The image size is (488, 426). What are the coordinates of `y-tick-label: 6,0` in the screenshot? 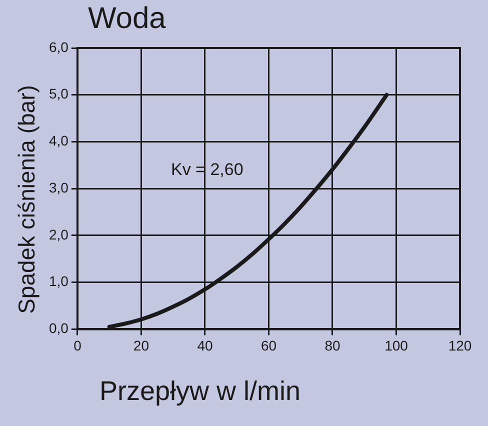 It's located at (58, 46).